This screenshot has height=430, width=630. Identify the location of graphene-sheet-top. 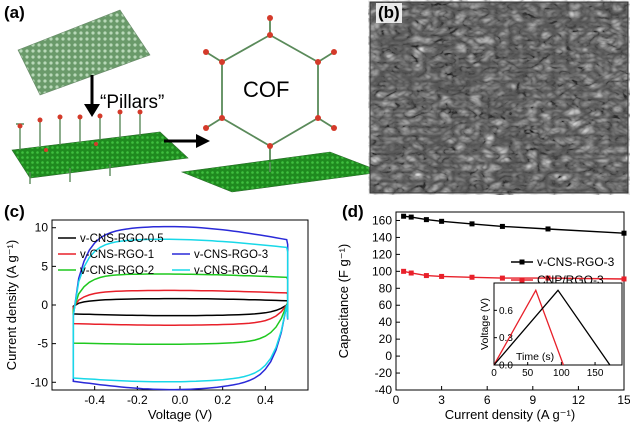
(84, 52).